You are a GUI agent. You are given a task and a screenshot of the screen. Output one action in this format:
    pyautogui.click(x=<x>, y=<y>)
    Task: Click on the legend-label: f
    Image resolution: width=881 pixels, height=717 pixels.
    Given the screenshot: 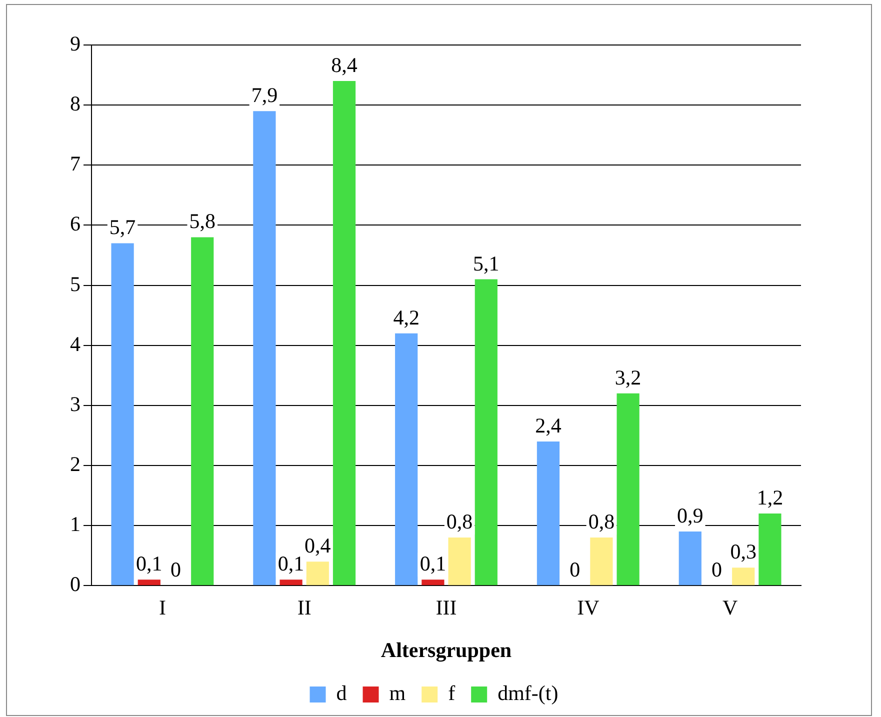 What is the action you would take?
    pyautogui.click(x=452, y=693)
    